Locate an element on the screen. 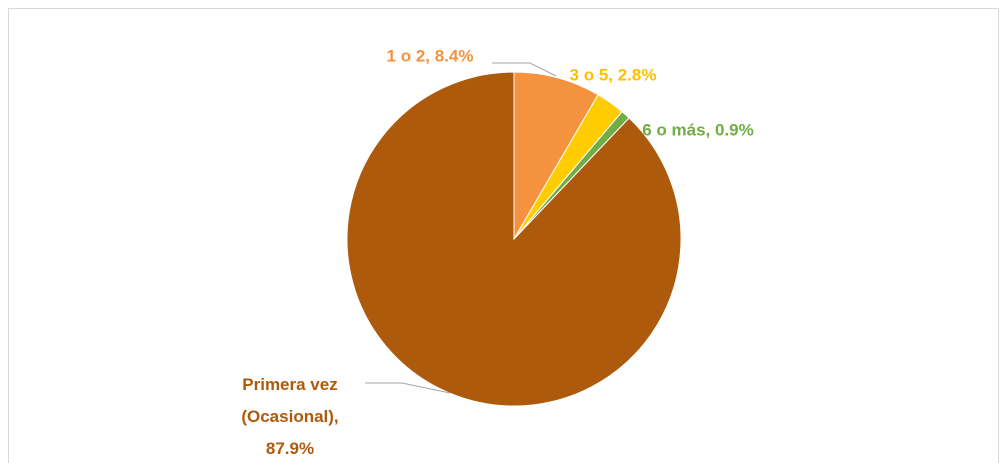  data-label: Primera vez (Ocasional), 87.9% is located at coordinates (289, 416).